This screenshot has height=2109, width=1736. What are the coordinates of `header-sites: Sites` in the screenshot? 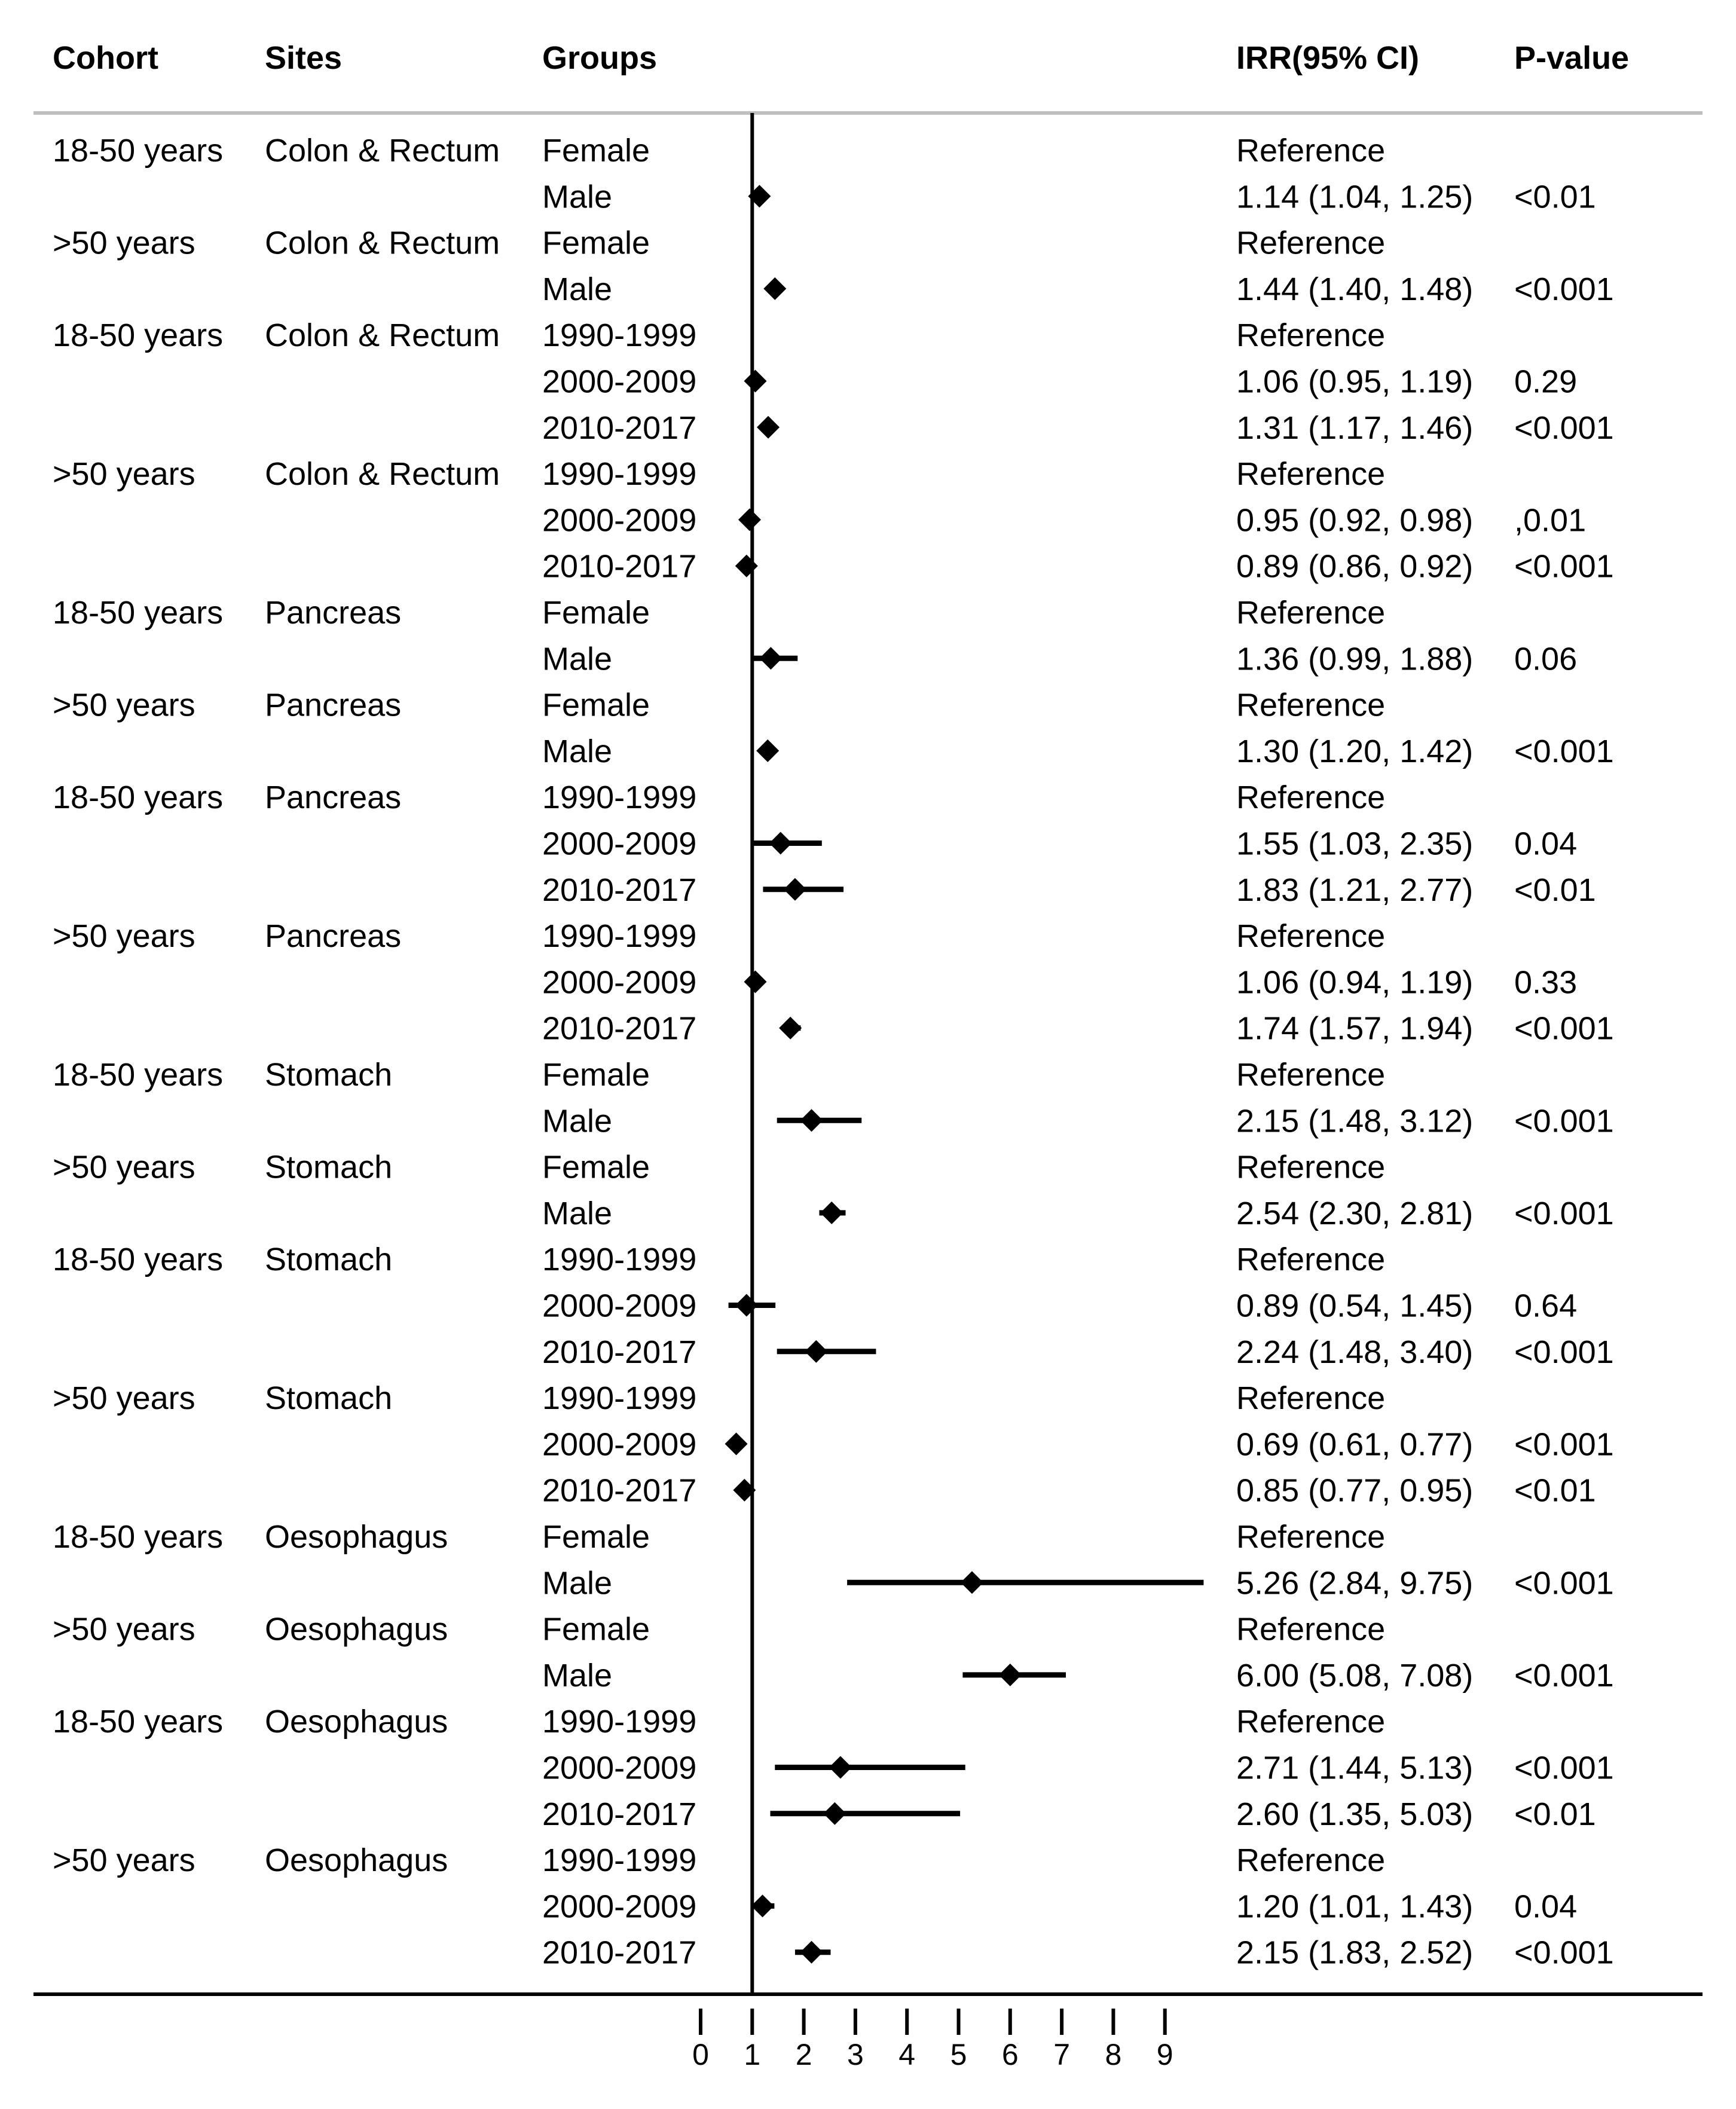 It's located at (303, 58).